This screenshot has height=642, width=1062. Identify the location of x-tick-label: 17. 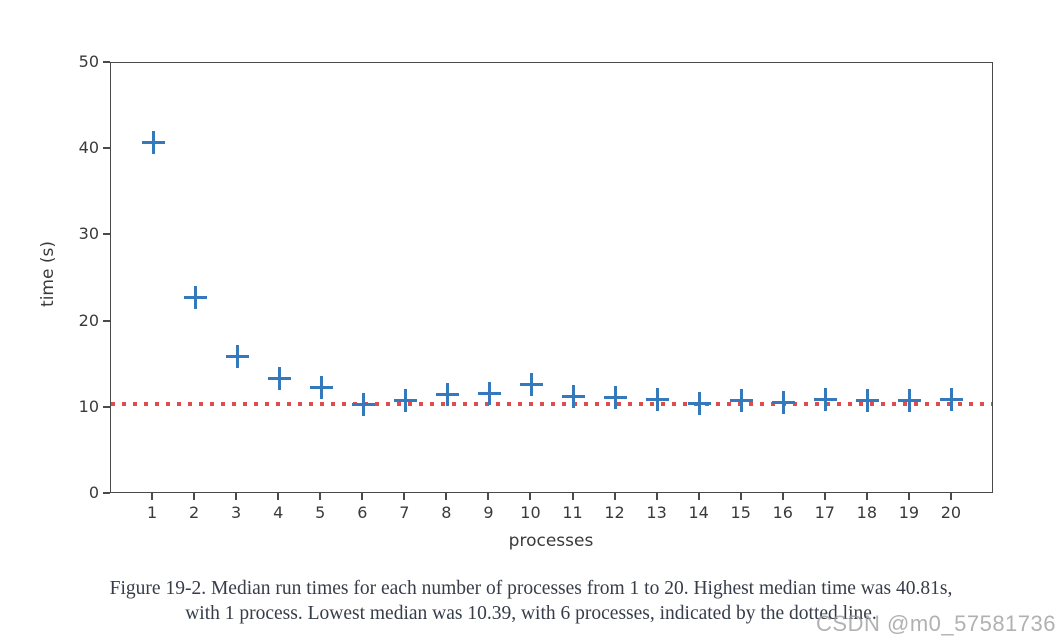
(824, 512).